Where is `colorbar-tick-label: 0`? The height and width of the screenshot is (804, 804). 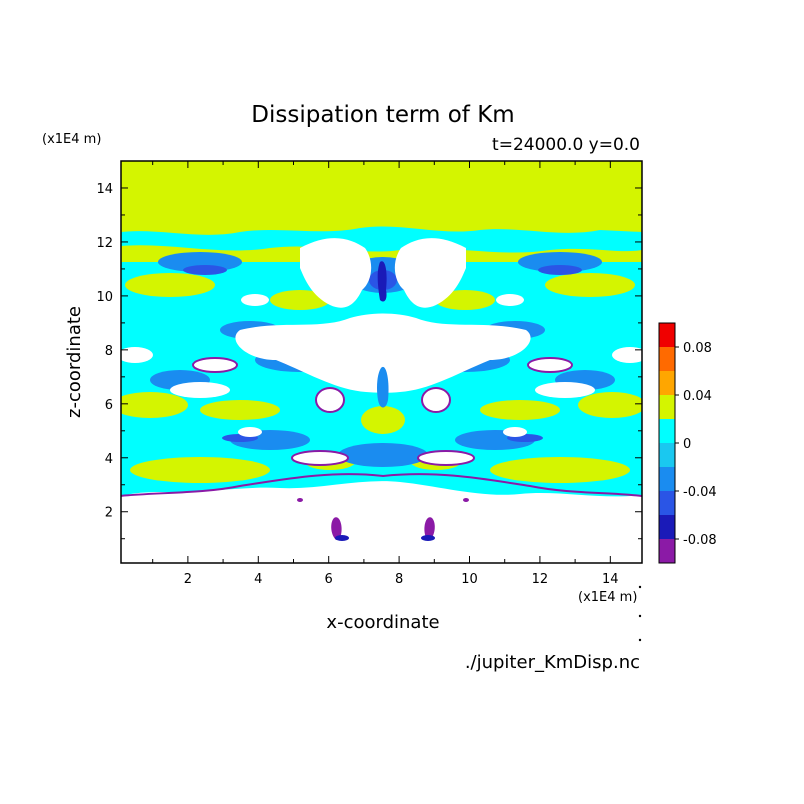
colorbar-tick-label: 0 is located at coordinates (687, 444).